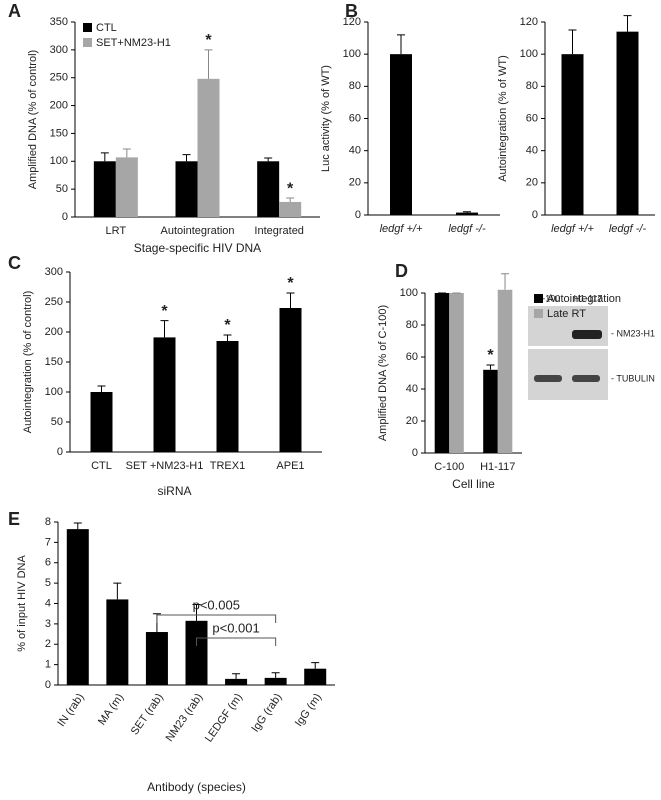 The image size is (661, 800). What do you see at coordinates (503, 118) in the screenshot?
I see `y-axis-label: Autointegration (% of WT)` at bounding box center [503, 118].